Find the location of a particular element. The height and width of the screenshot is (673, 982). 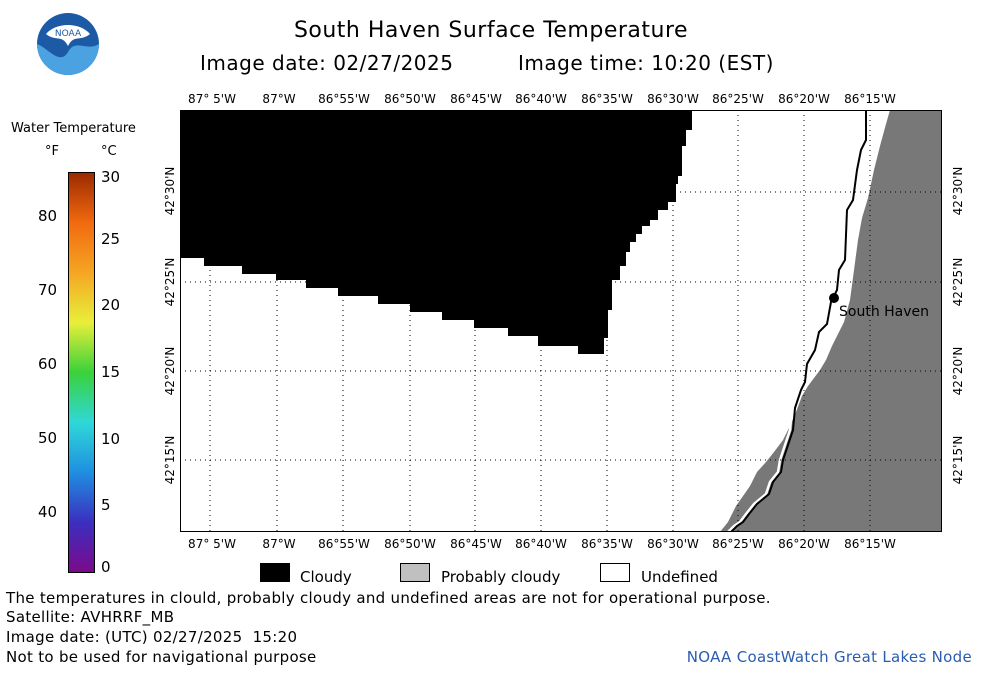

probably-cloudy-label: Probably cloudy is located at coordinates (501, 577).